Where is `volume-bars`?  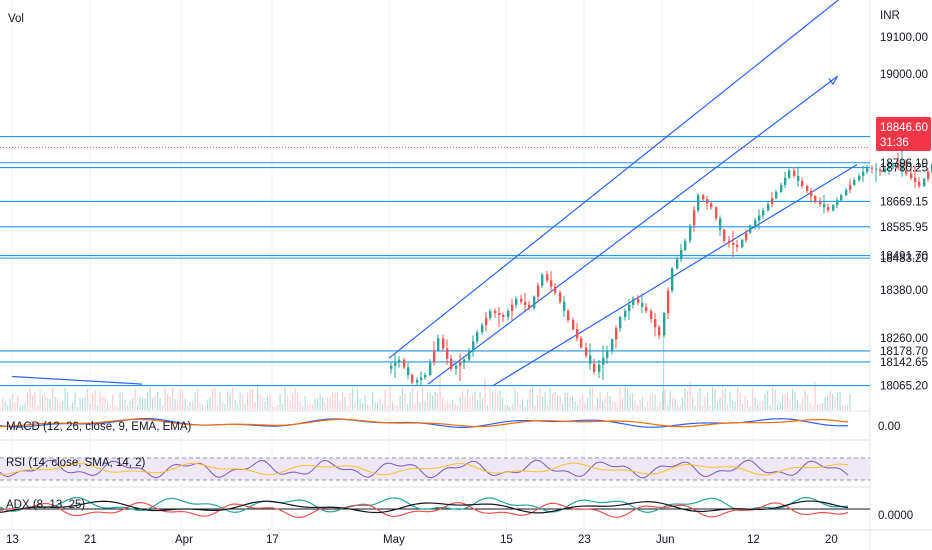
volume-bars is located at coordinates (426, 365).